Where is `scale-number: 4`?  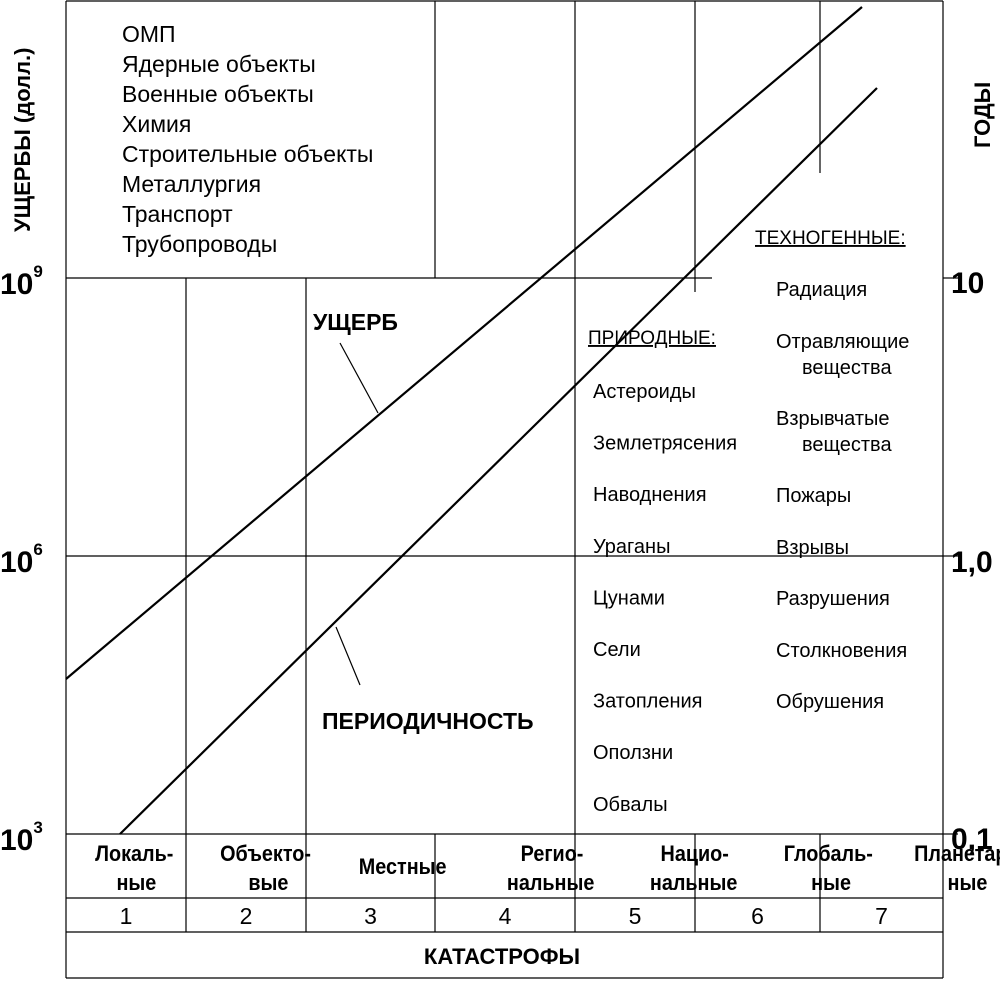
scale-number: 4 is located at coordinates (505, 916).